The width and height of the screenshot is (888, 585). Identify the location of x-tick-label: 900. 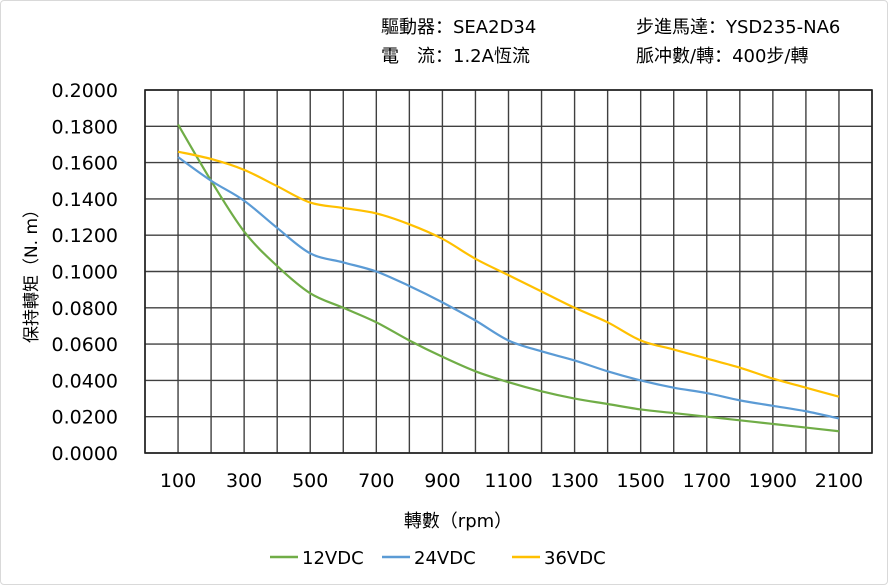
(442, 481).